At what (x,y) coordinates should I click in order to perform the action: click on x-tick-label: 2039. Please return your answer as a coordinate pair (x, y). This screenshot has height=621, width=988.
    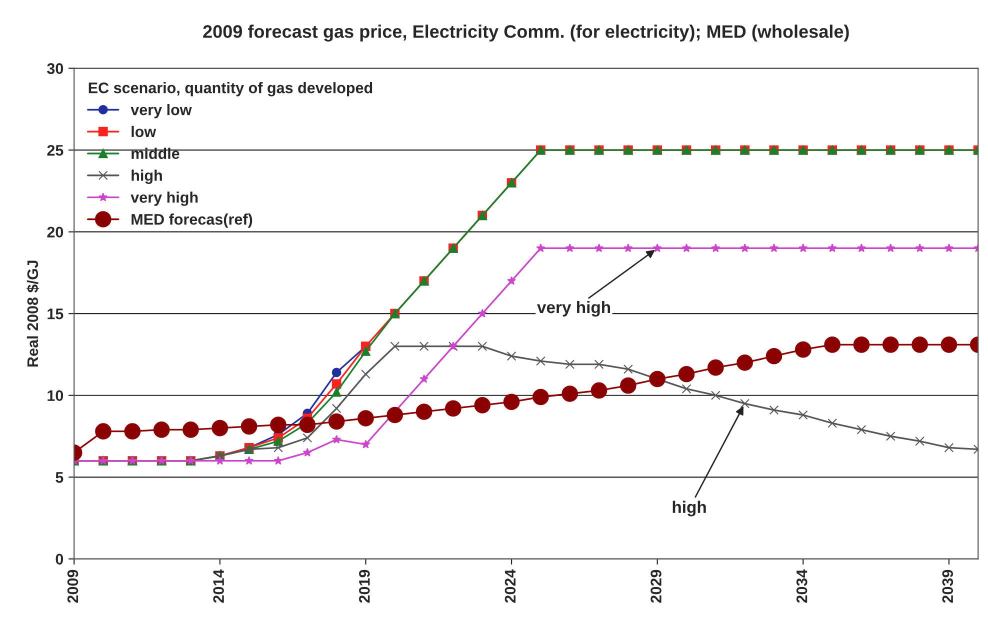
    Looking at the image, I should click on (948, 586).